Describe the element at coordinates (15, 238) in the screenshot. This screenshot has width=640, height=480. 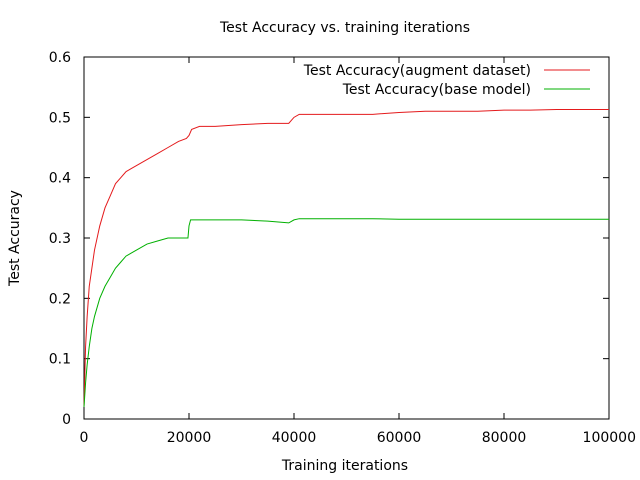
I see `y-axis-label: Test Accuracy` at that location.